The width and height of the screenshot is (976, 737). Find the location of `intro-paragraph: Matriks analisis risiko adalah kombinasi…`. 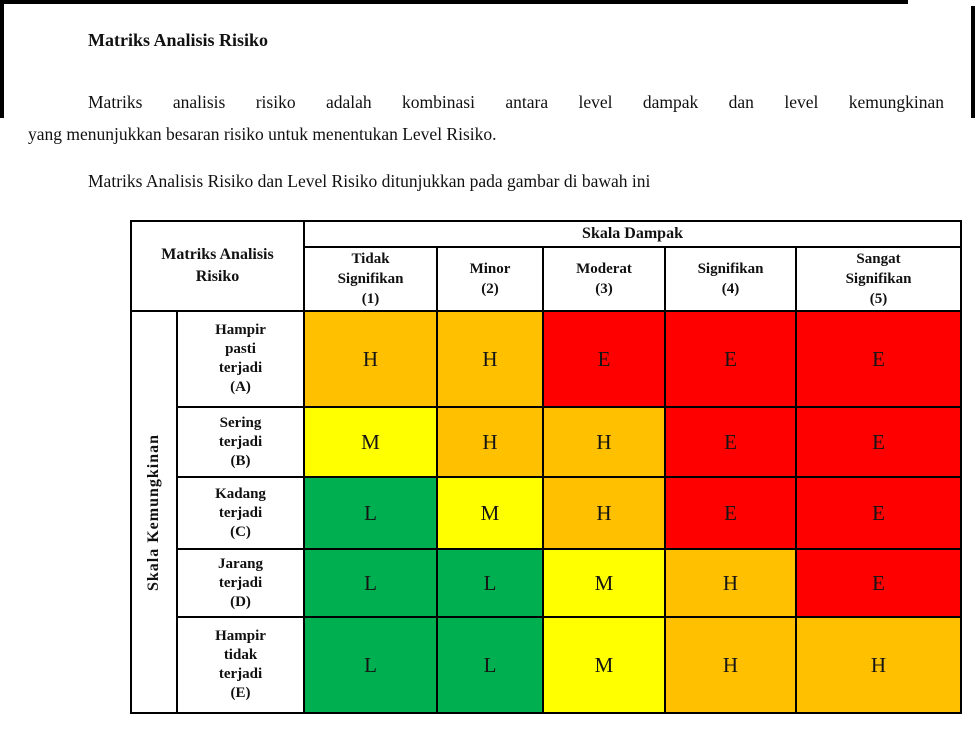

intro-paragraph: Matriks analisis risiko adalah kombinasi… is located at coordinates (486, 118).